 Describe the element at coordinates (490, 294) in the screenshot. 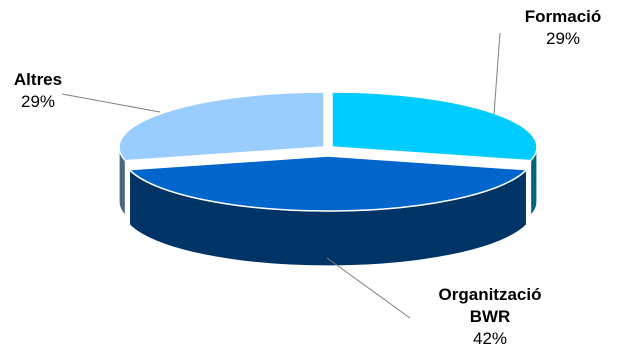

I see `slice-label-1: Organització` at that location.